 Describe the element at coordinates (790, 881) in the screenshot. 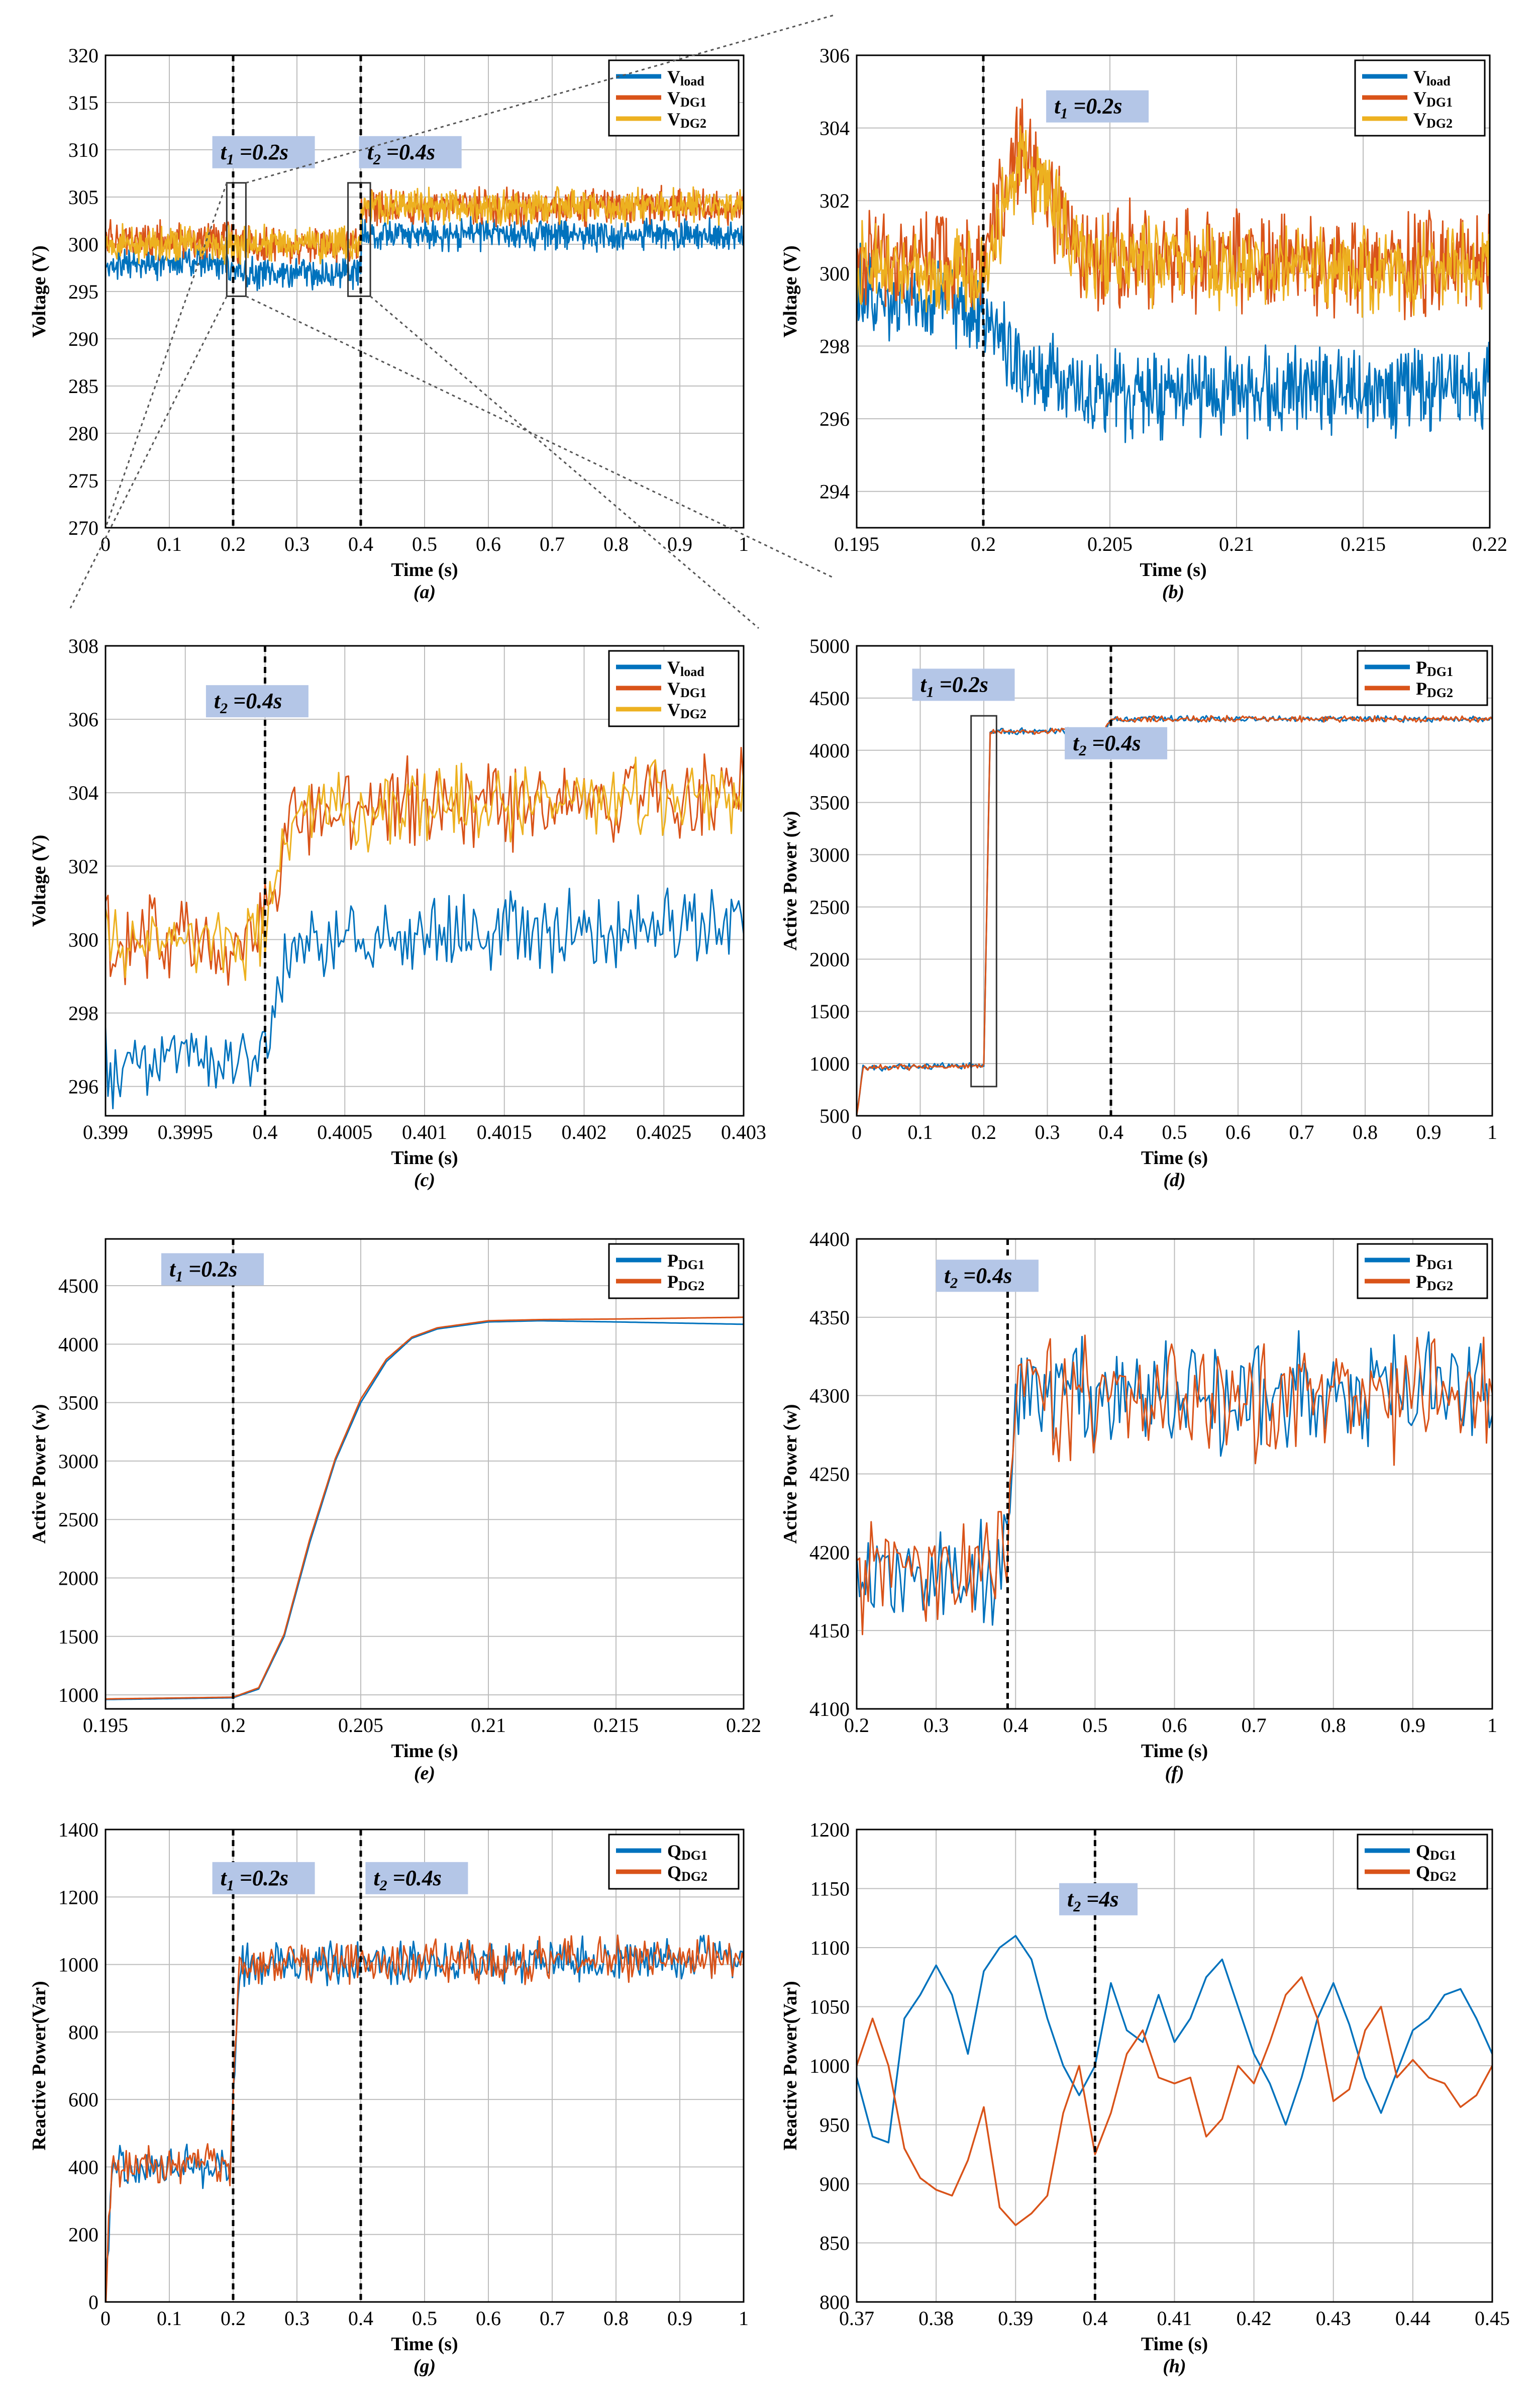

I see `y-axis-label: Active Power (w)` at that location.